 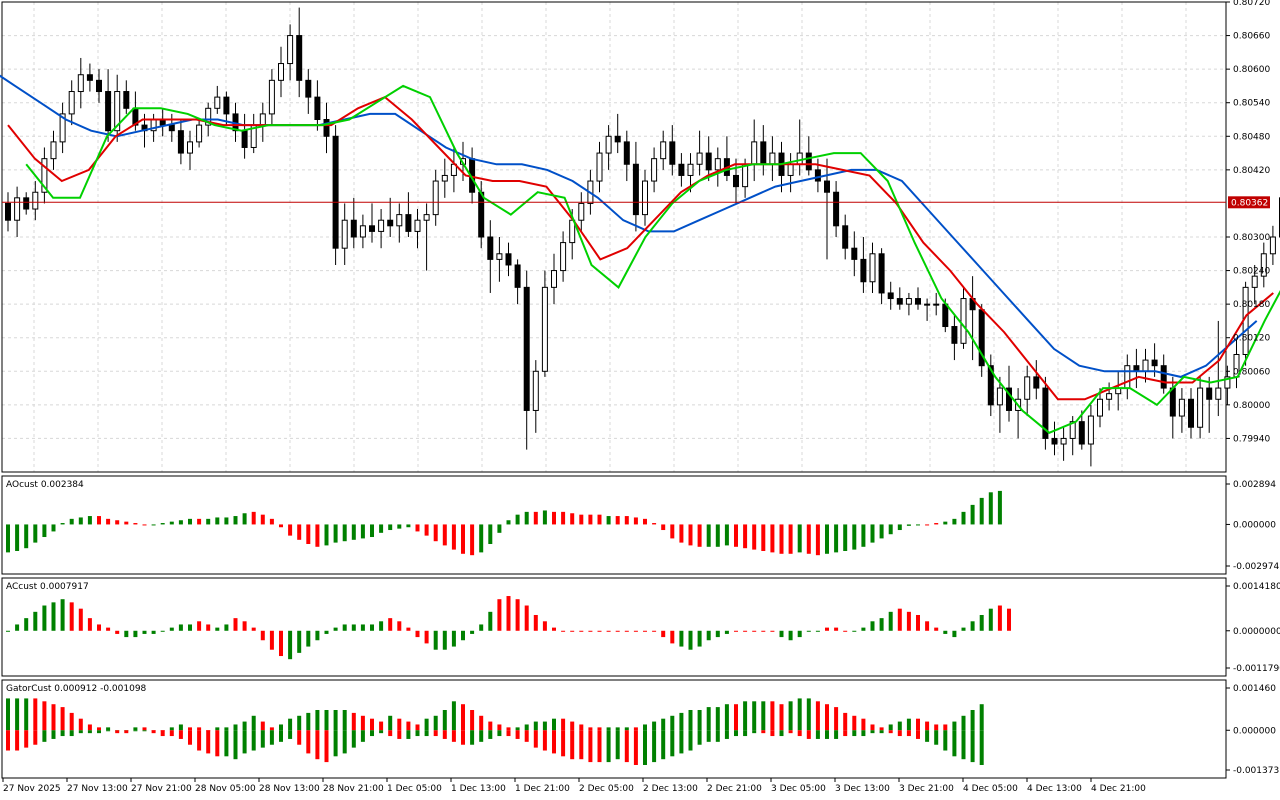 What do you see at coordinates (495, 731) in the screenshot?
I see `gator-indicator-panel` at bounding box center [495, 731].